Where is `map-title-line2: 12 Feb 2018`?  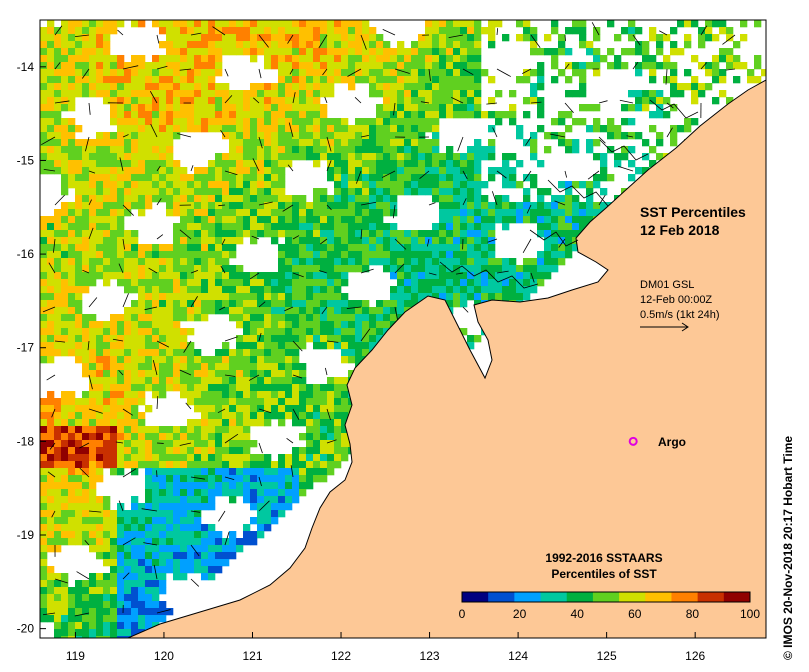
map-title-line2: 12 Feb 2018 is located at coordinates (680, 230).